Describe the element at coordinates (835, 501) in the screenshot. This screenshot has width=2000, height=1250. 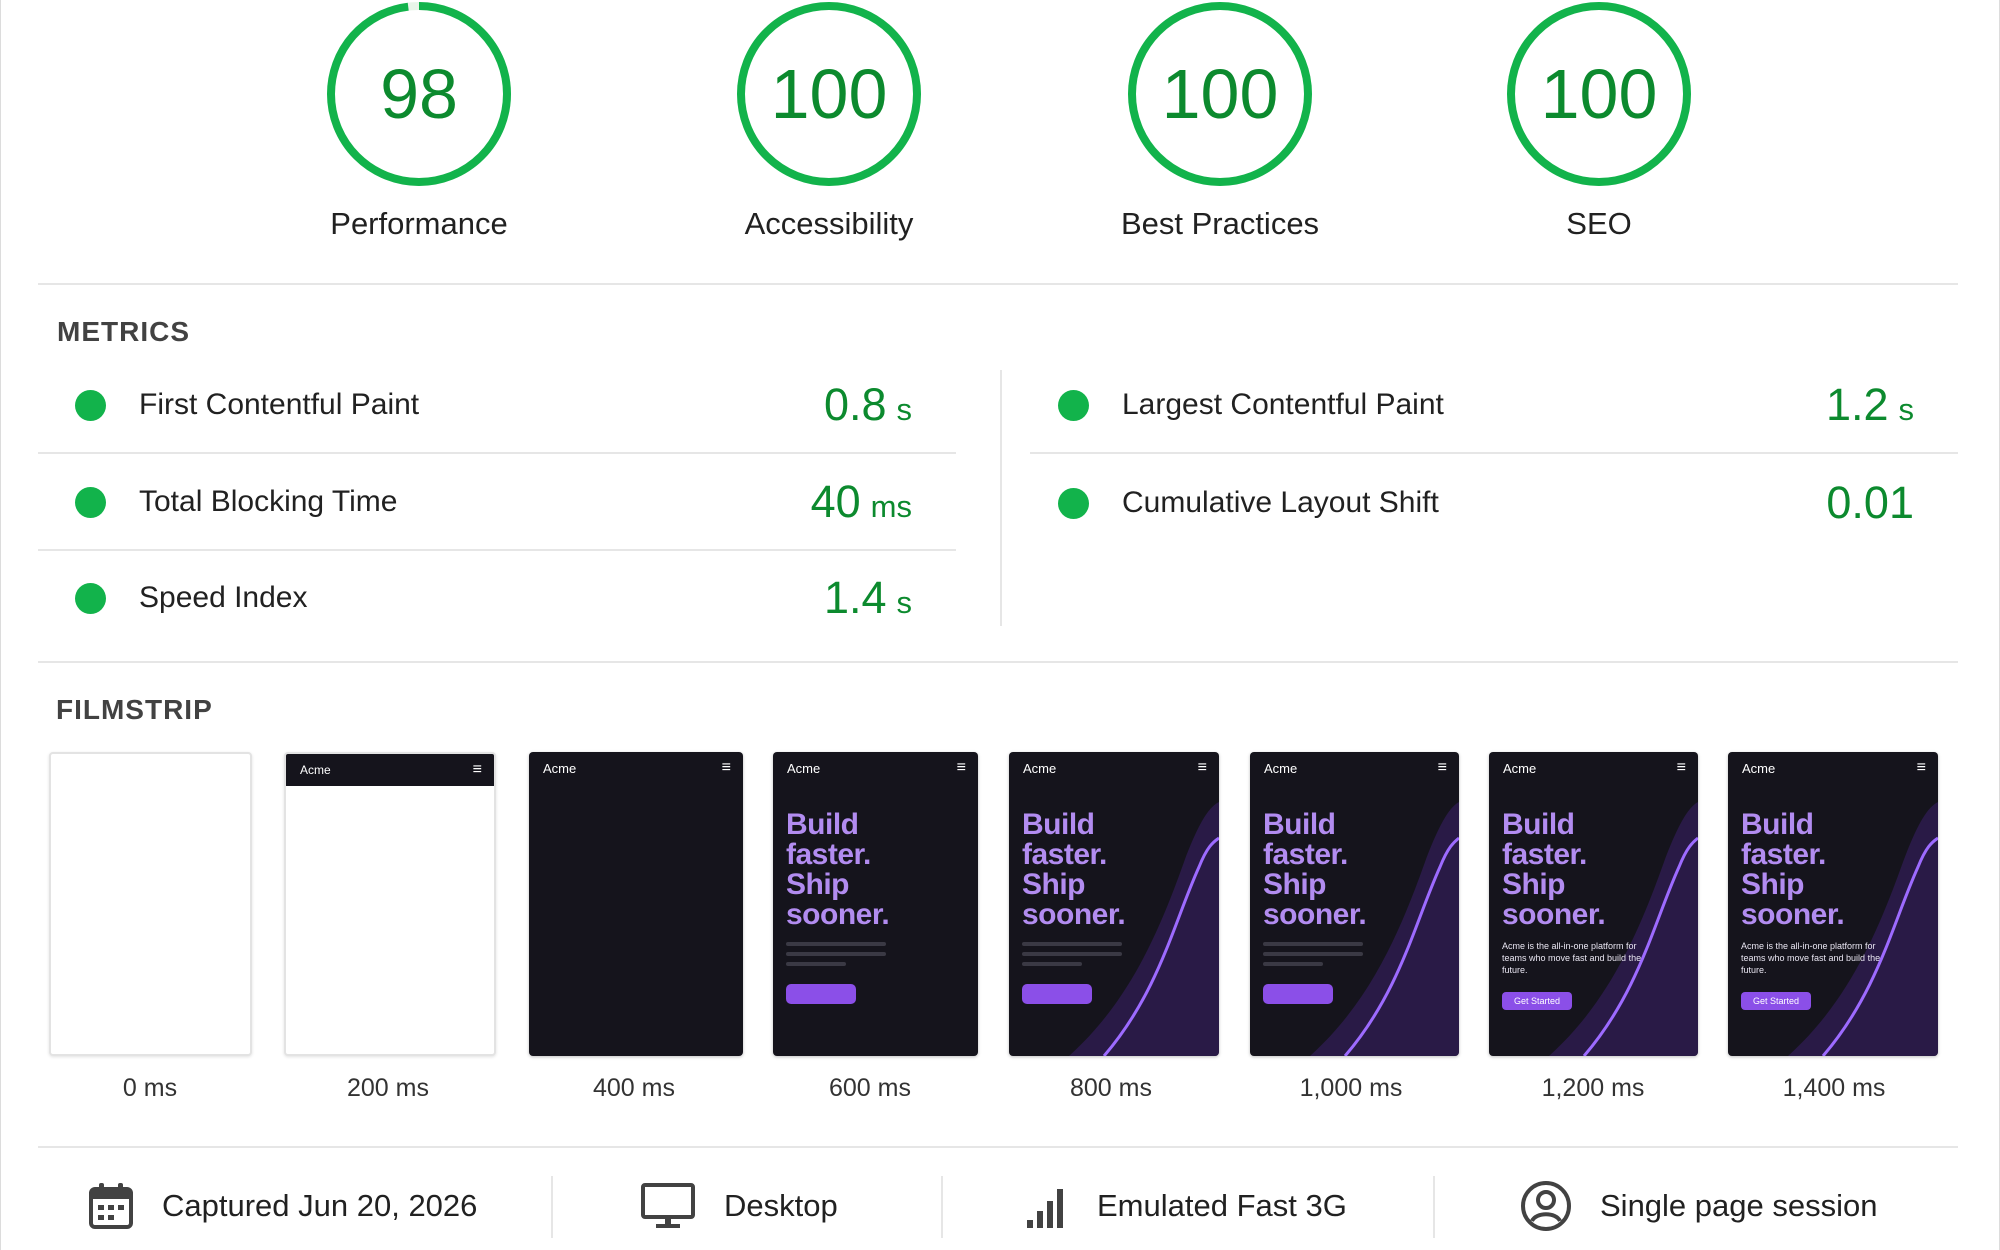
I see `metric-number: 40` at that location.